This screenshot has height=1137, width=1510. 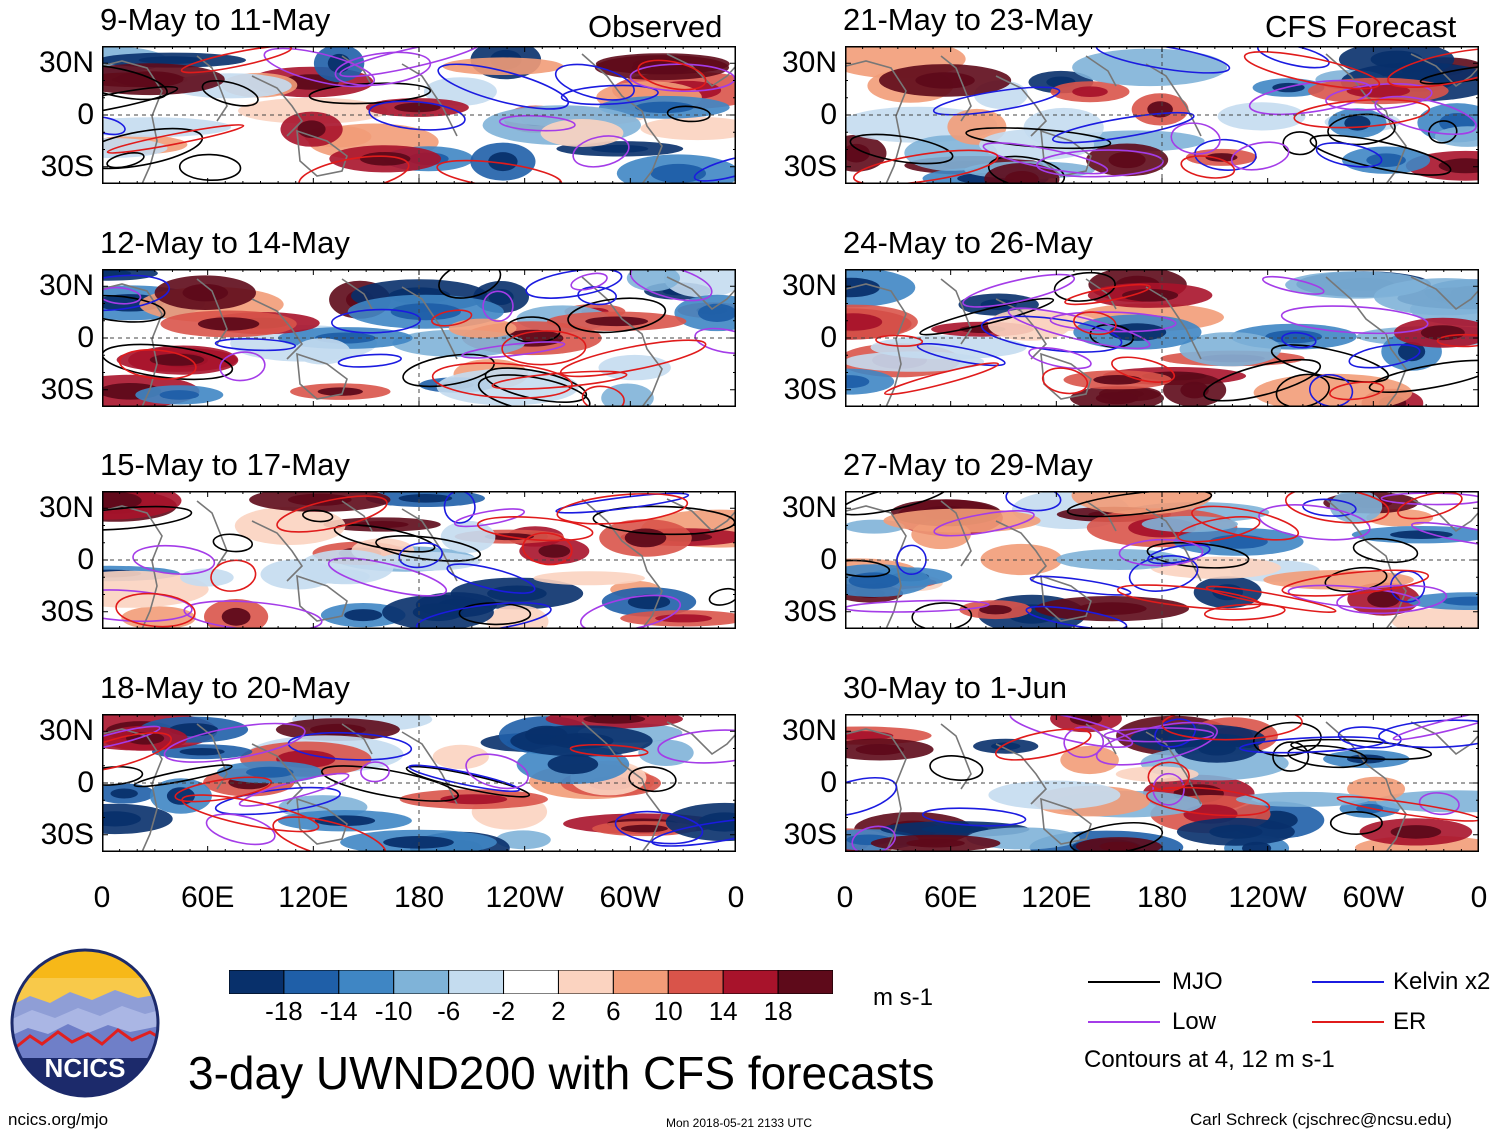 What do you see at coordinates (503, 1011) in the screenshot?
I see `colorbar-label: -2` at bounding box center [503, 1011].